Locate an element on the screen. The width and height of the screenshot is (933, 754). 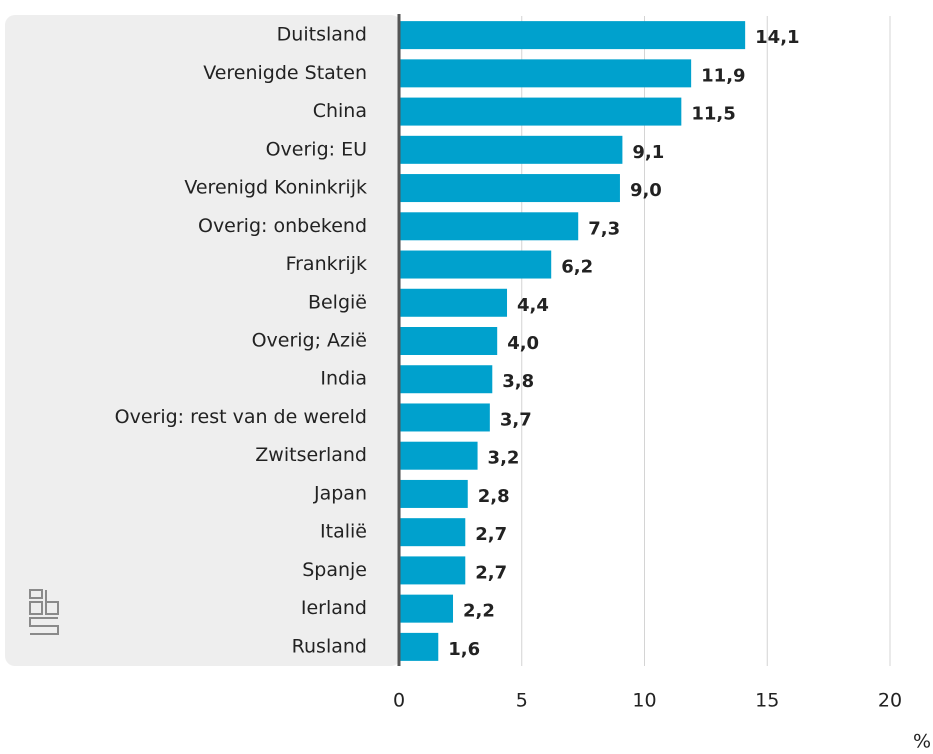
value-label: 9,0 is located at coordinates (646, 190).